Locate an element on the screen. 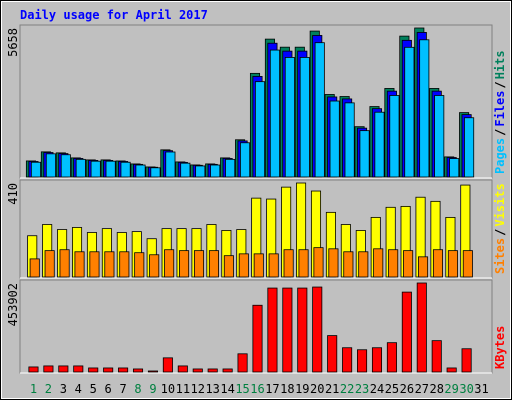  x-tick-label: 21 is located at coordinates (332, 389).